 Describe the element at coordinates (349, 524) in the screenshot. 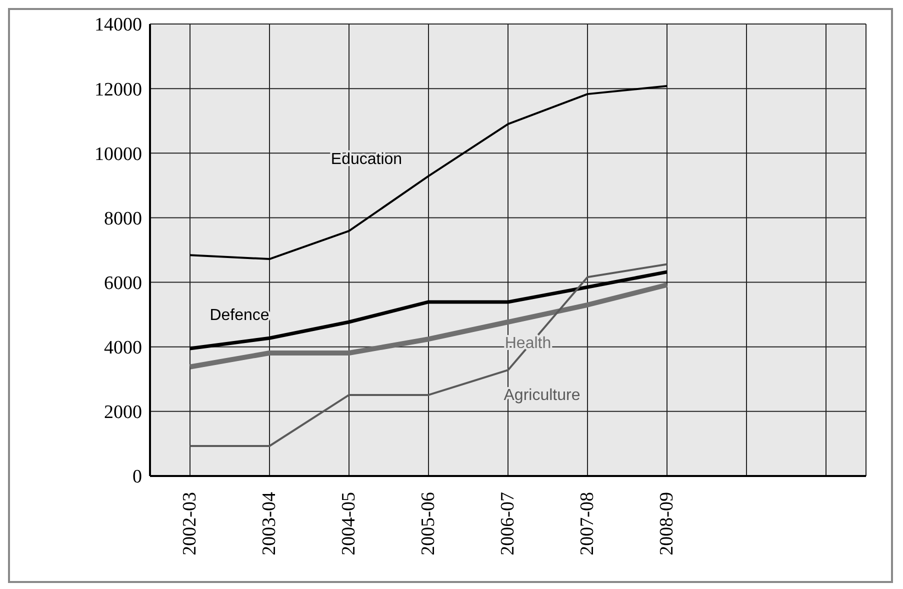

I see `x-tick-label: 2004-05` at that location.